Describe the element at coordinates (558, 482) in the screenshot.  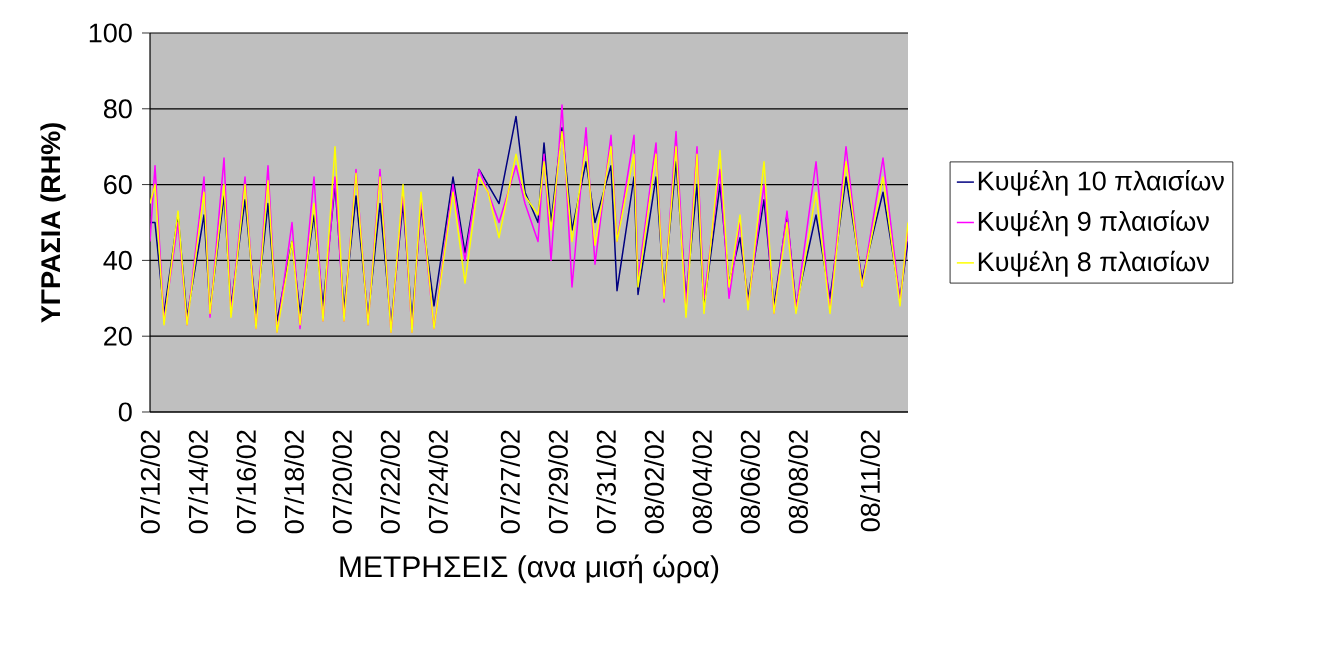
I see `x-tick-label: 07/29/02` at that location.